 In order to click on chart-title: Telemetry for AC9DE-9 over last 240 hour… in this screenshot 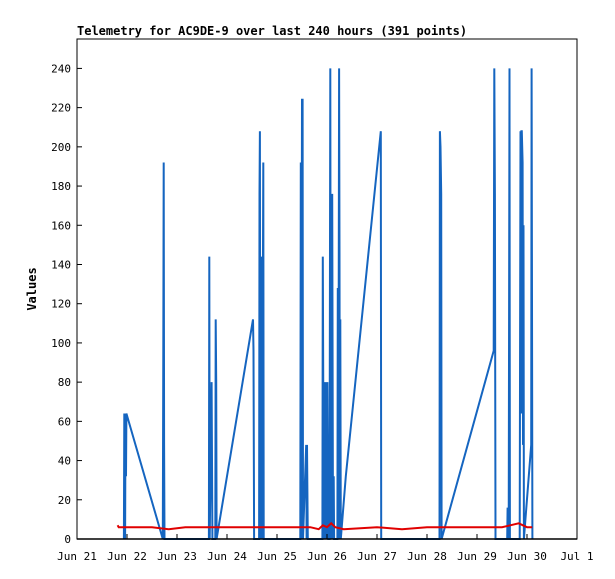, I will do `click(272, 31)`.